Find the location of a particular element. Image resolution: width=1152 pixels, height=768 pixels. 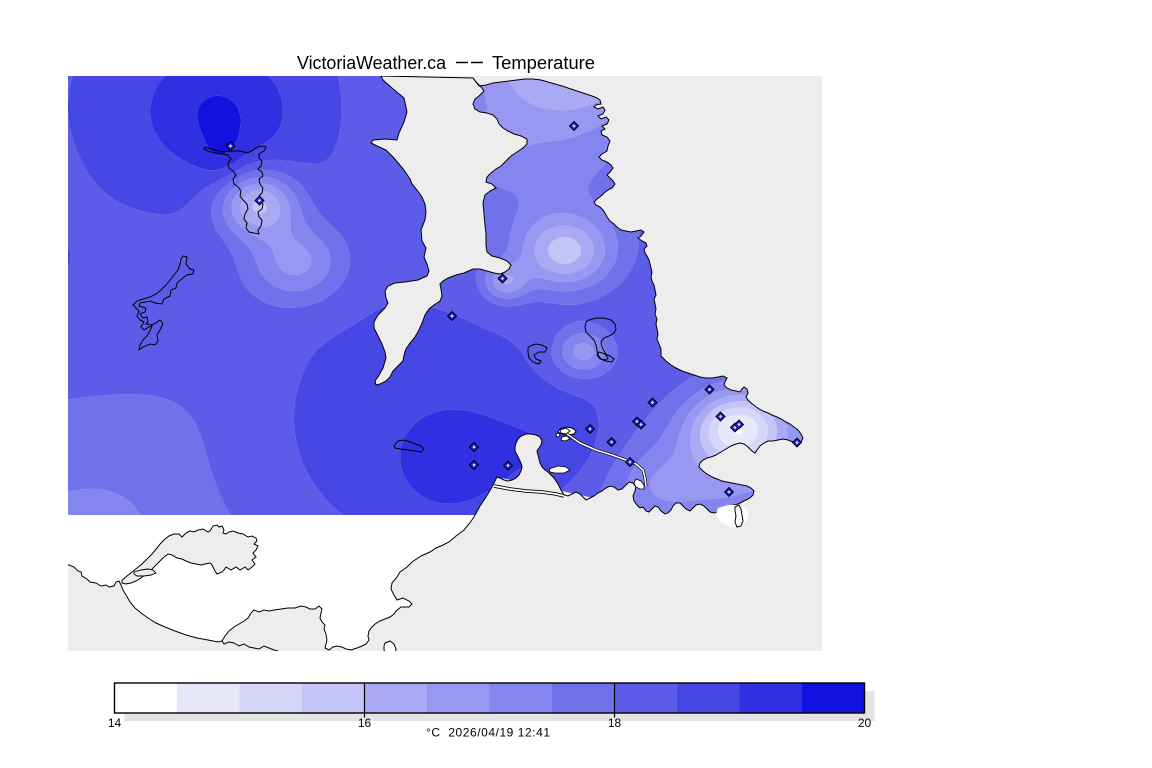

svg-text: Temperature is located at coordinates (543, 62).